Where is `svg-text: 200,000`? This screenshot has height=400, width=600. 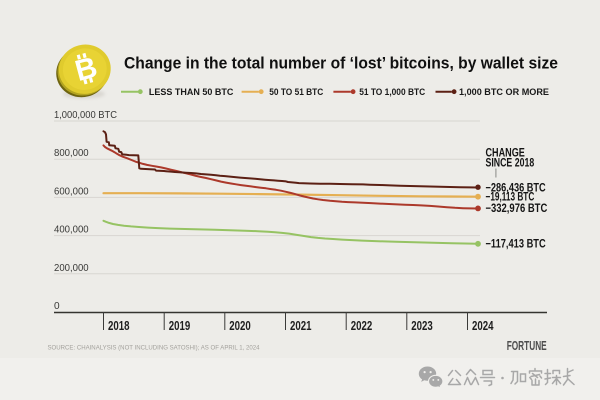
svg-text: 200,000 is located at coordinates (71, 268).